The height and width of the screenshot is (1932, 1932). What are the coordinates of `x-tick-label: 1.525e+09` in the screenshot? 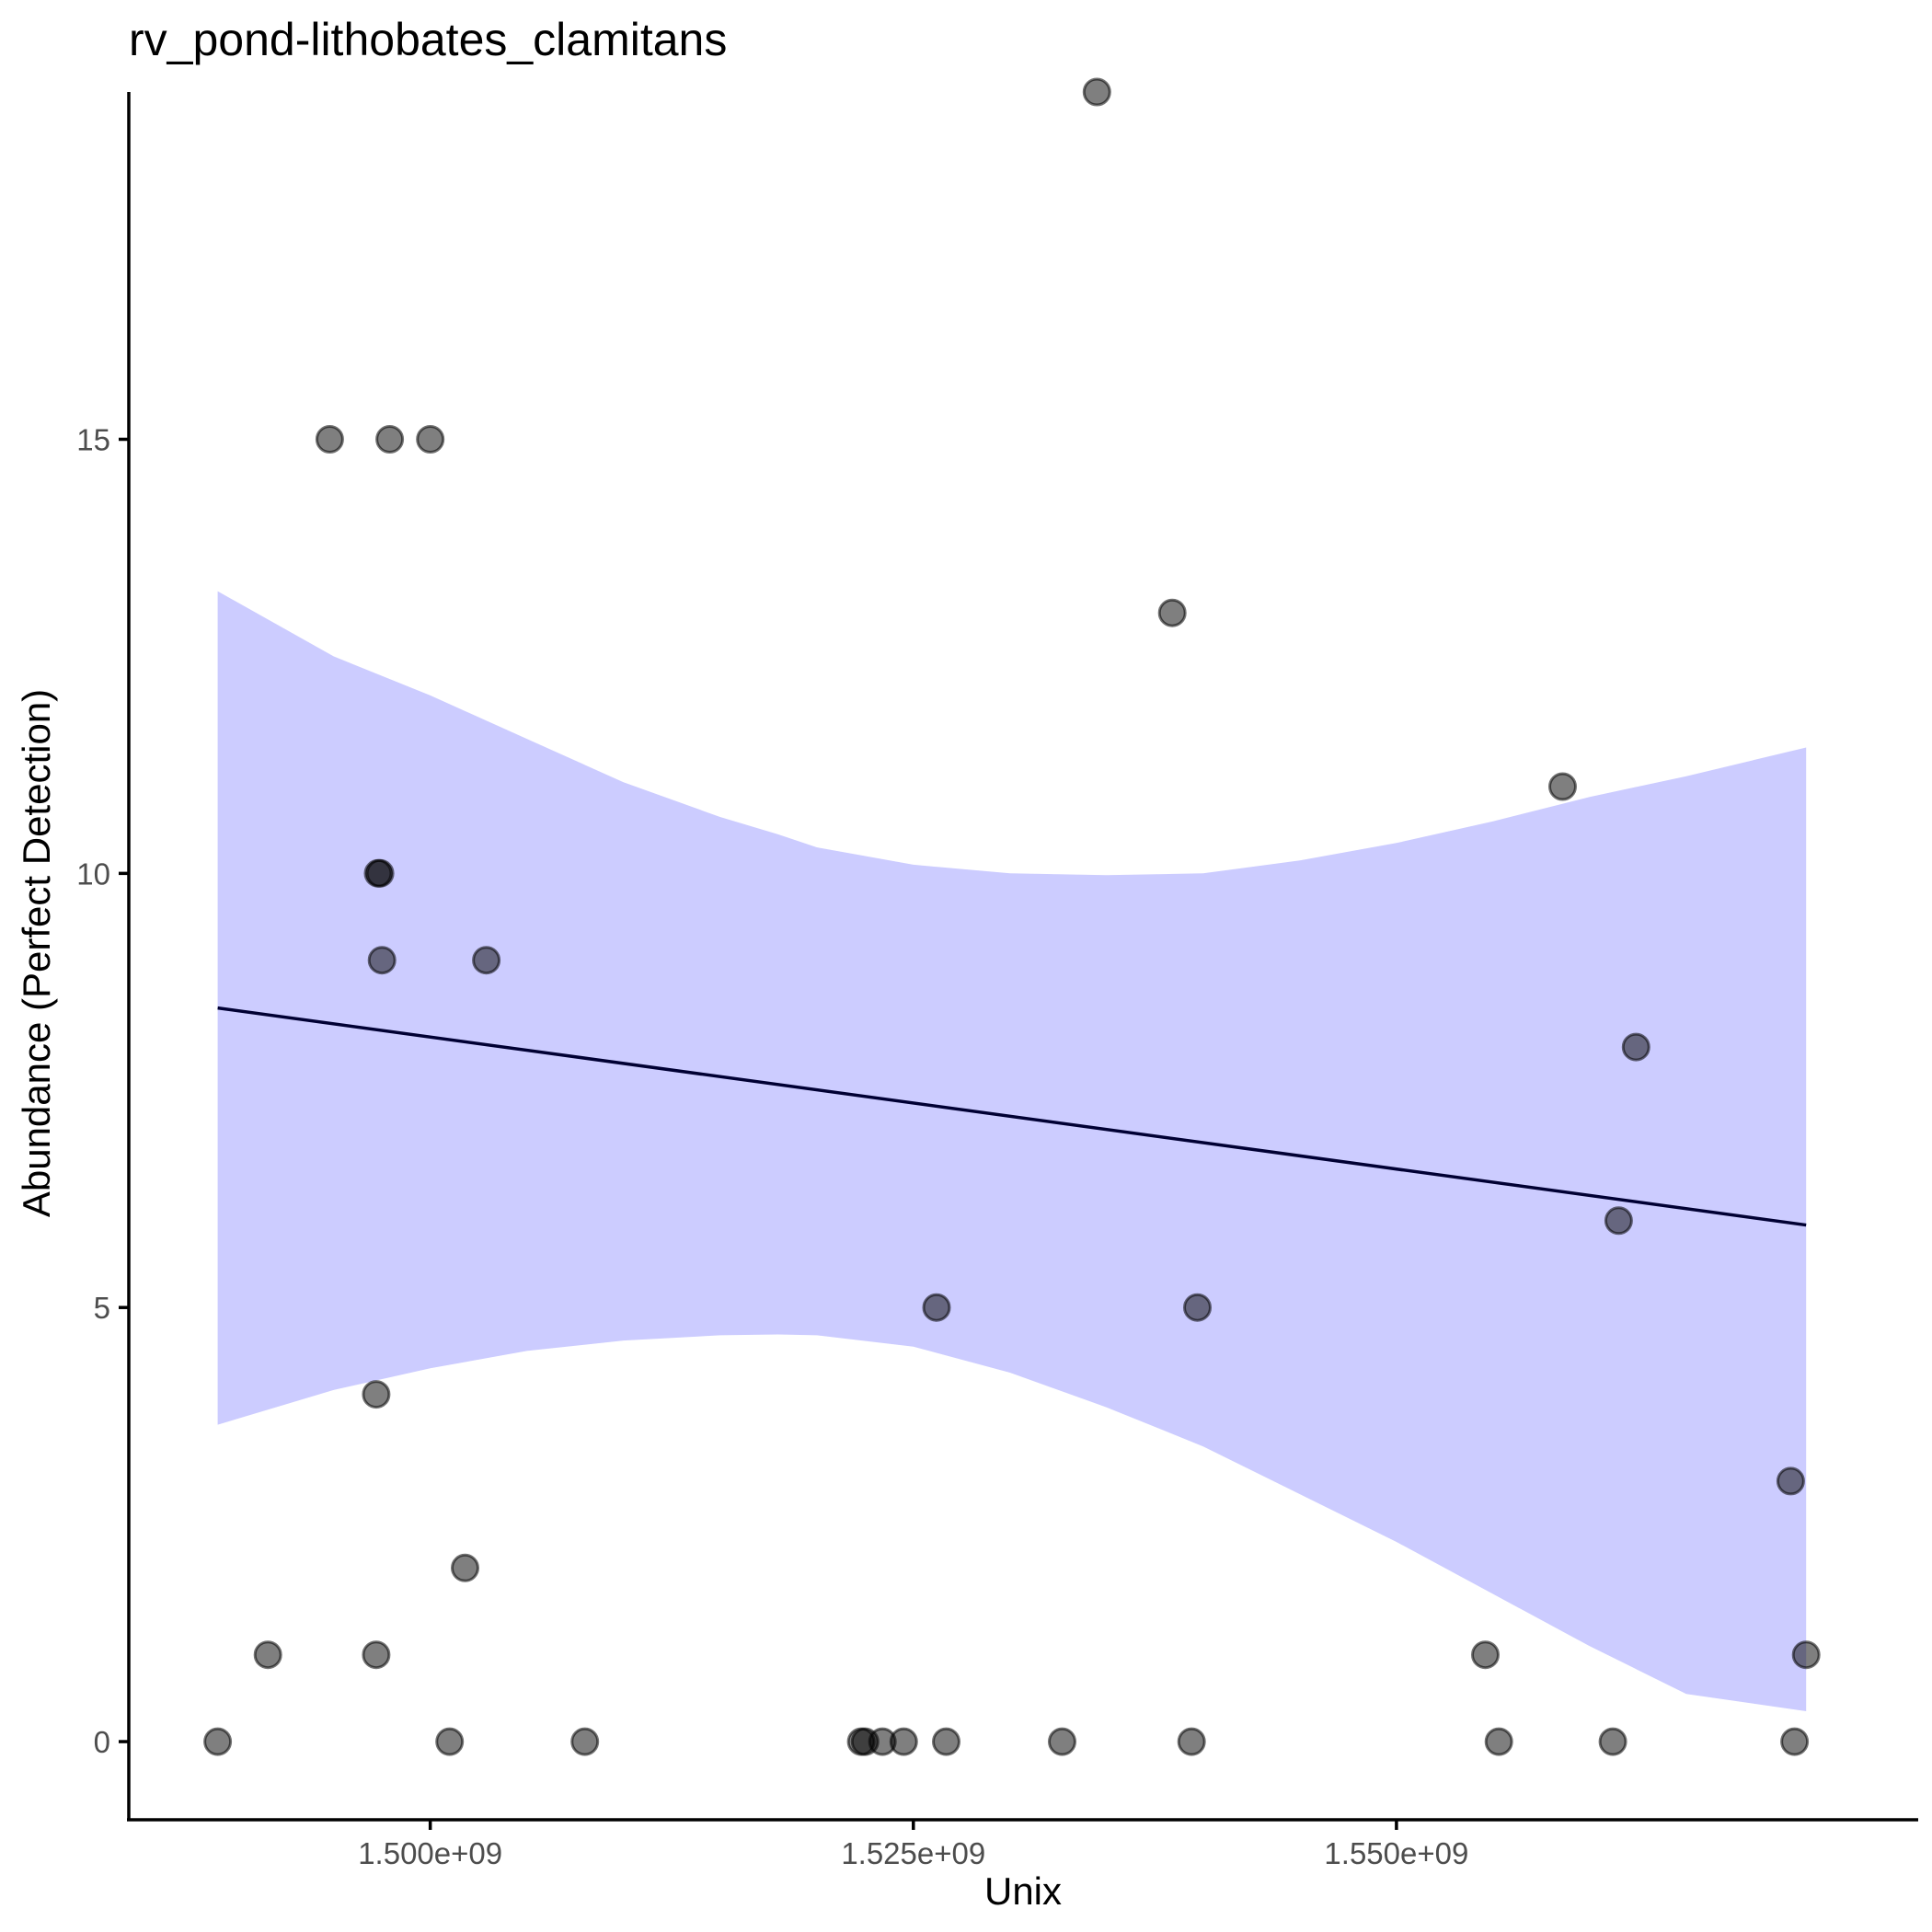 It's located at (913, 1853).